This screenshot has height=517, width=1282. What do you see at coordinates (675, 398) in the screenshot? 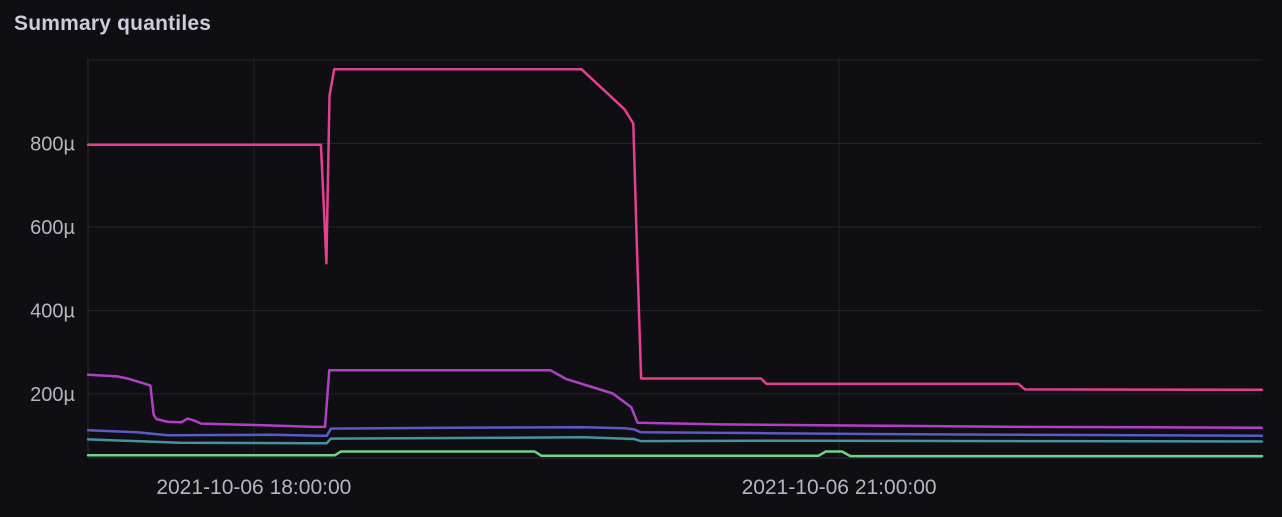
I see `series-line-purple` at bounding box center [675, 398].